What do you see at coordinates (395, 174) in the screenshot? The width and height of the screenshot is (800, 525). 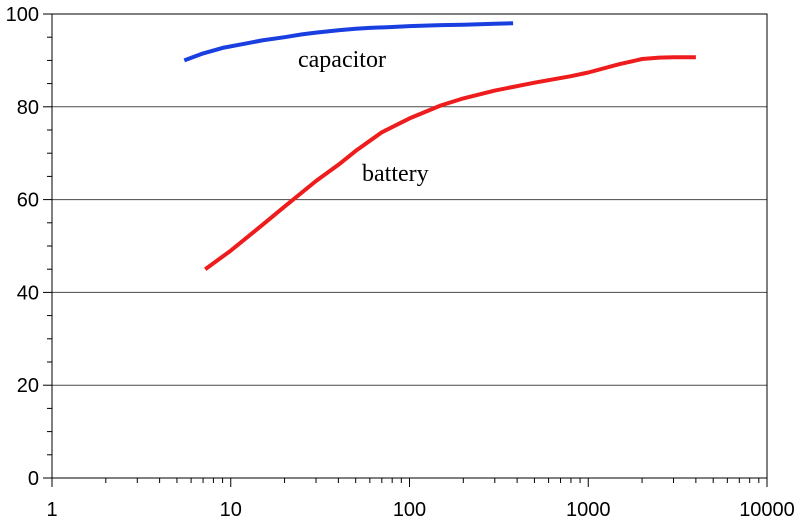 I see `series-label-battery: battery` at bounding box center [395, 174].